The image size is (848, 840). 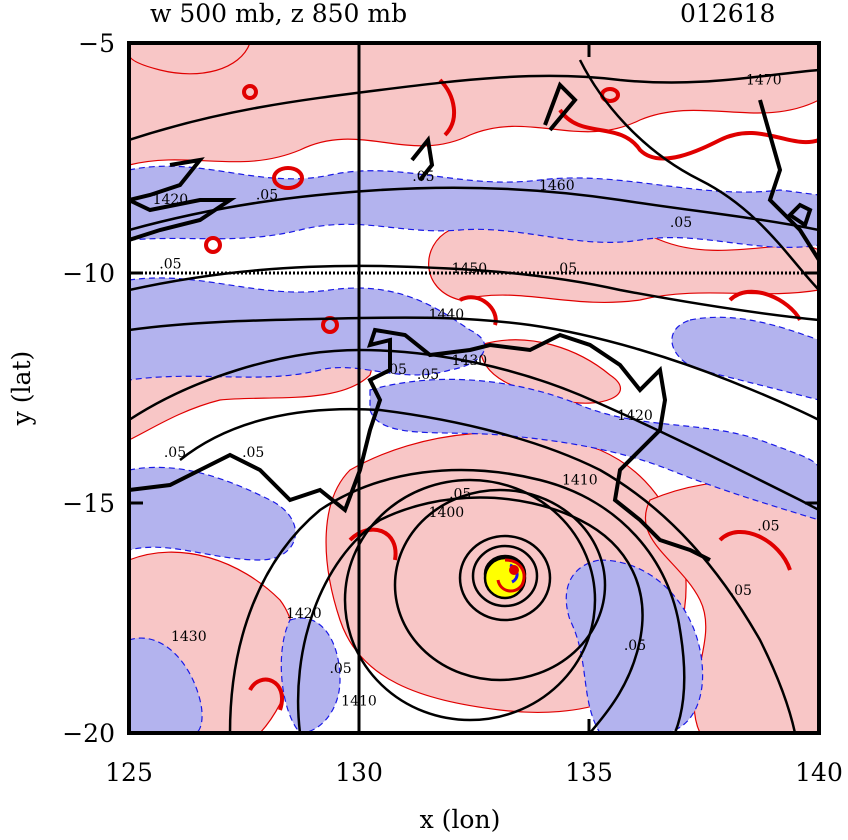 I want to click on height-contour-label: 1440, so click(x=447, y=315).